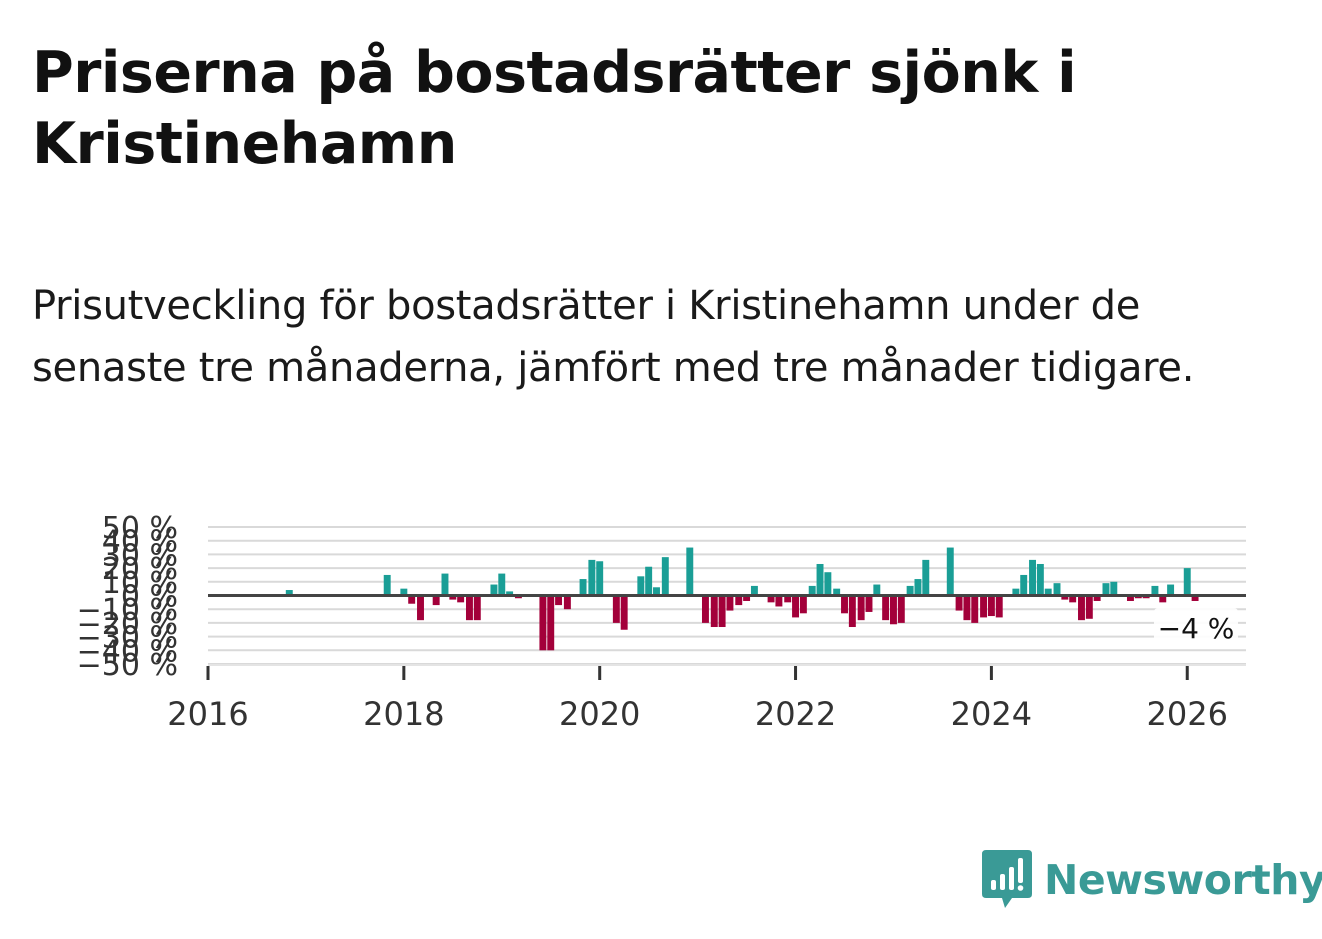 Image resolution: width=1322 pixels, height=939 pixels. What do you see at coordinates (1007, 879) in the screenshot?
I see `newsworthy-logo-icon` at bounding box center [1007, 879].